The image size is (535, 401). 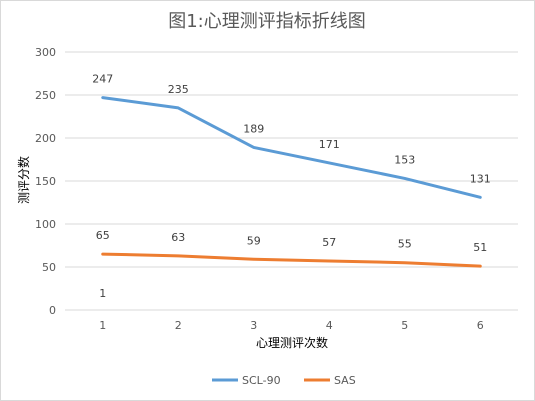 I want to click on x-tick-label: 2, so click(x=178, y=325).